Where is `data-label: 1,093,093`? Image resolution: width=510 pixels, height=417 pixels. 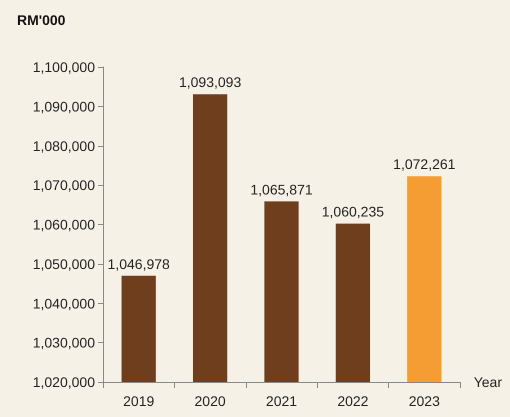
data-label: 1,093,093 is located at coordinates (210, 82).